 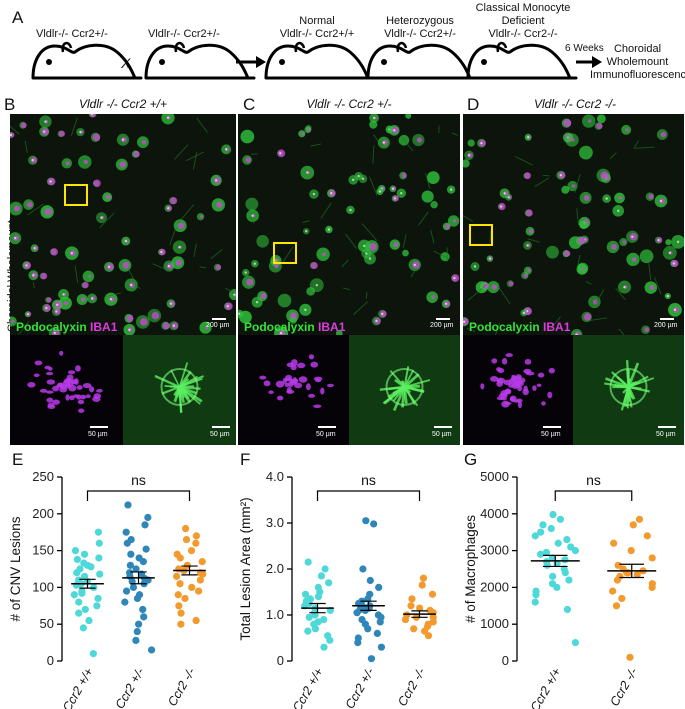 What do you see at coordinates (420, 21) in the screenshot?
I see `mouse4-title: Heterozygous` at bounding box center [420, 21].